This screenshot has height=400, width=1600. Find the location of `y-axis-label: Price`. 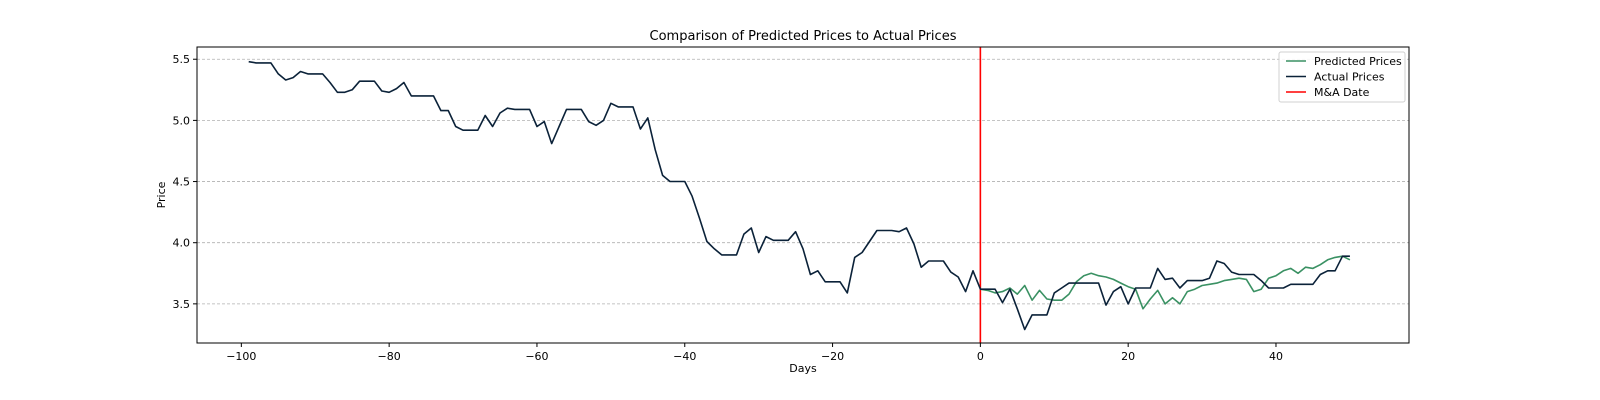

y-axis-label: Price is located at coordinates (161, 194).